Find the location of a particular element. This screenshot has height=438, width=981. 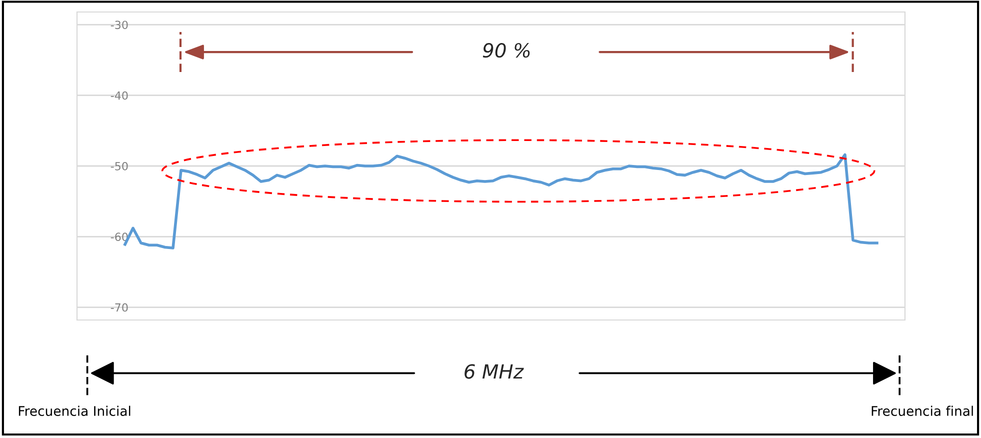

text: 6 MHz is located at coordinates (494, 371).